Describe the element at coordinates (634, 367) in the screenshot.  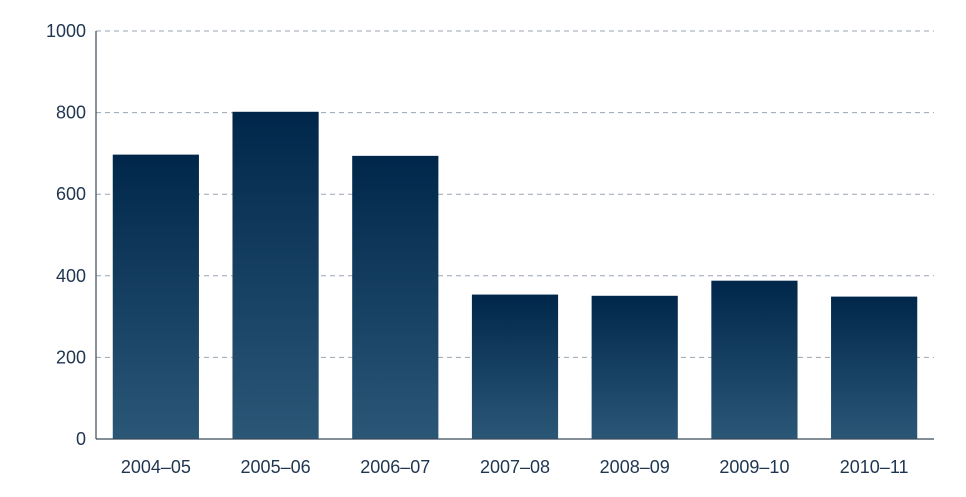
I see `bar-2008–09` at that location.